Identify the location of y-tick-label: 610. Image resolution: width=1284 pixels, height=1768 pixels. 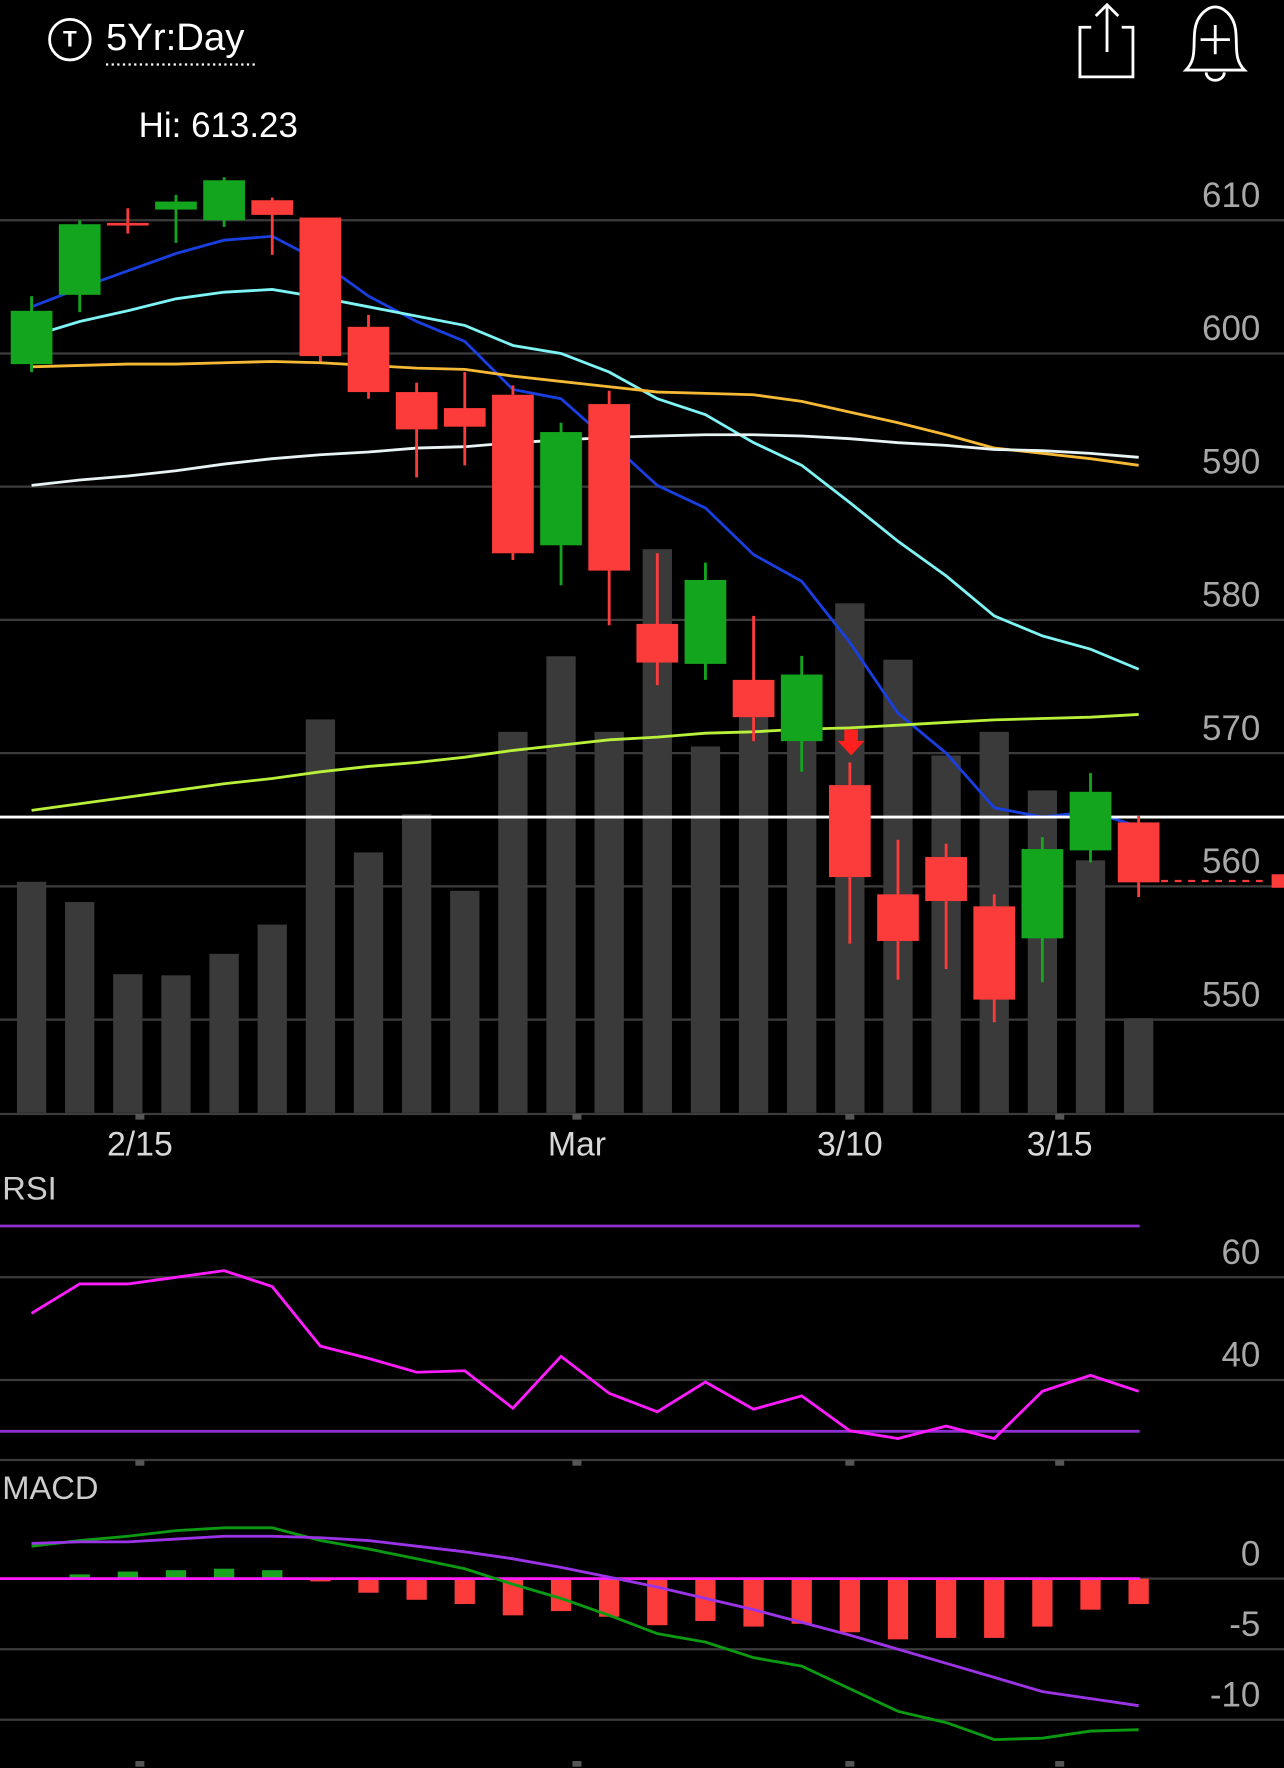
(1231, 195).